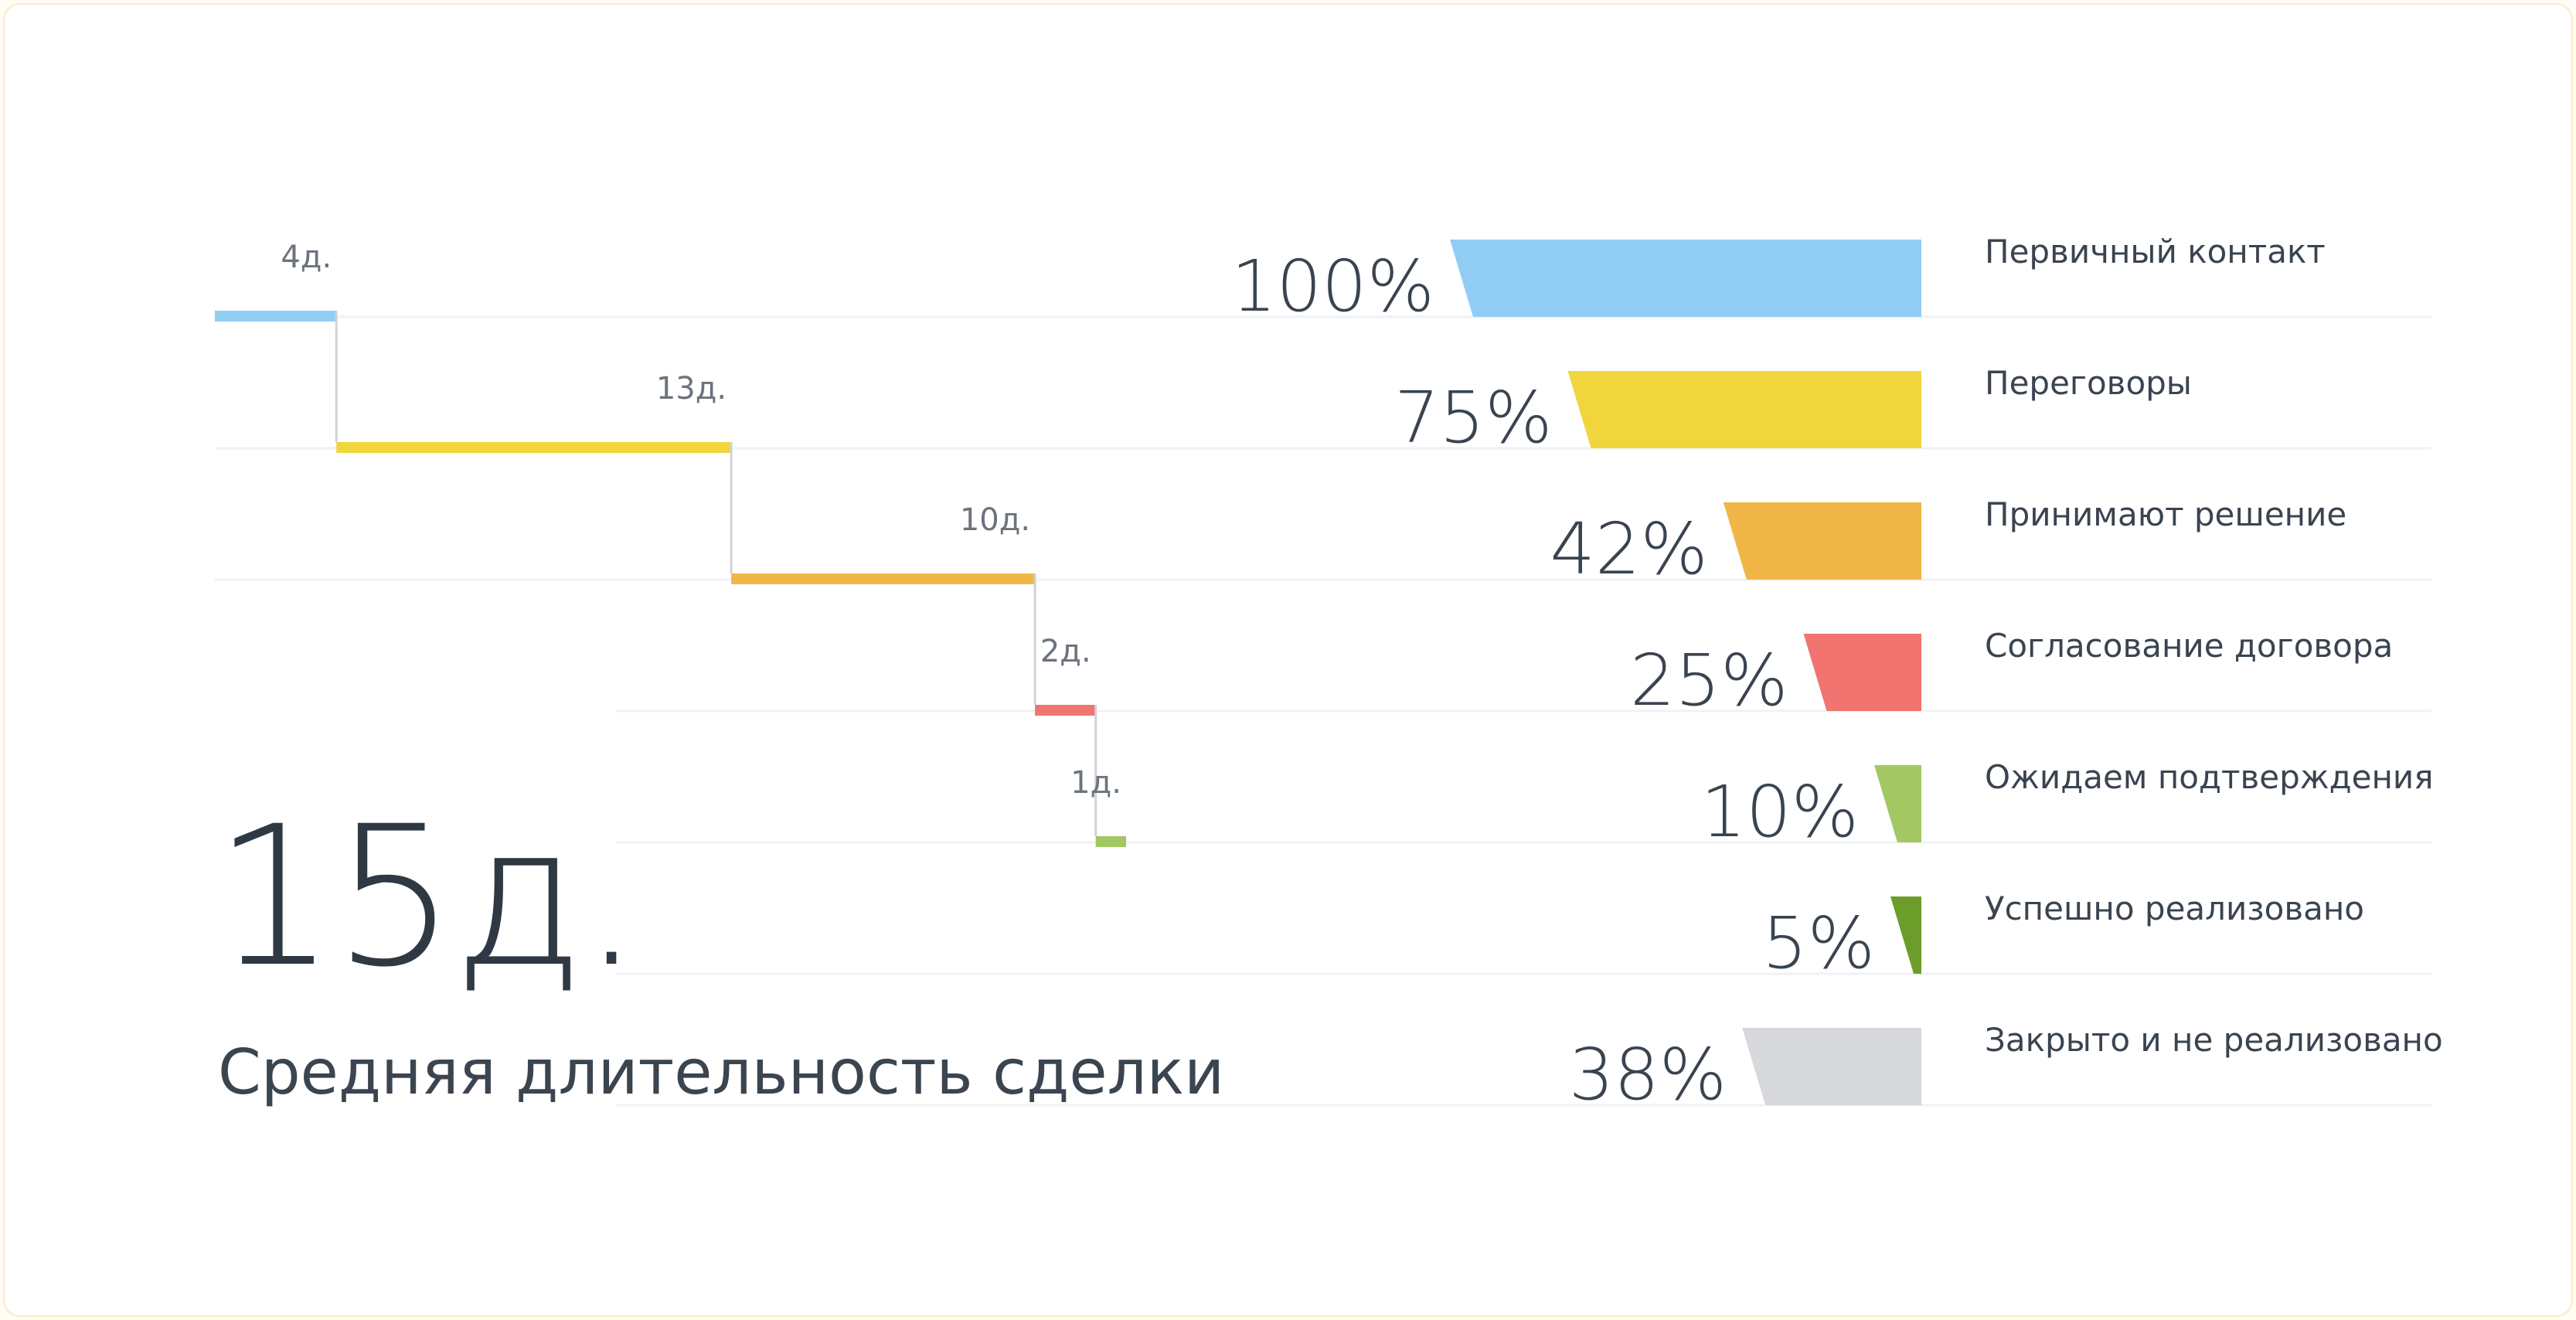 This screenshot has width=2576, height=1320. I want to click on stage-label: Согласование договора, so click(2189, 646).